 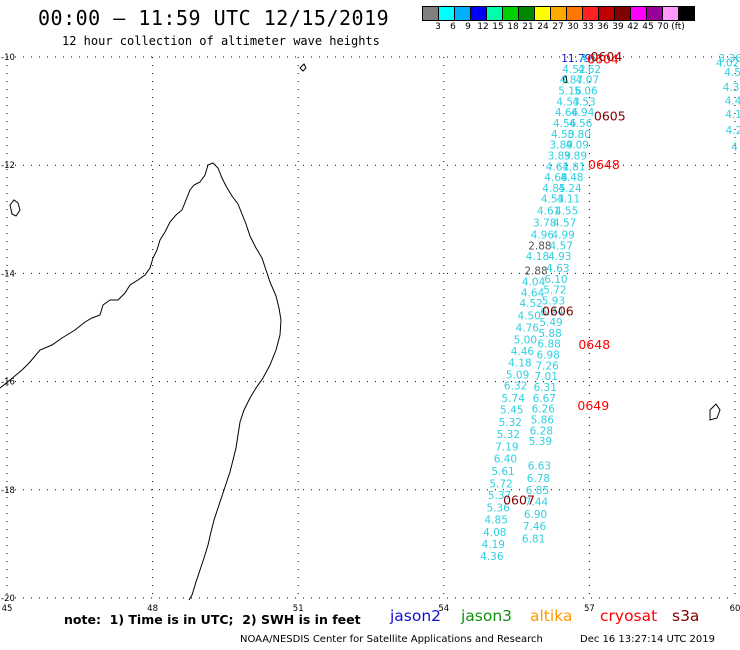 I want to click on wave-height-label: 4.53, so click(x=552, y=200).